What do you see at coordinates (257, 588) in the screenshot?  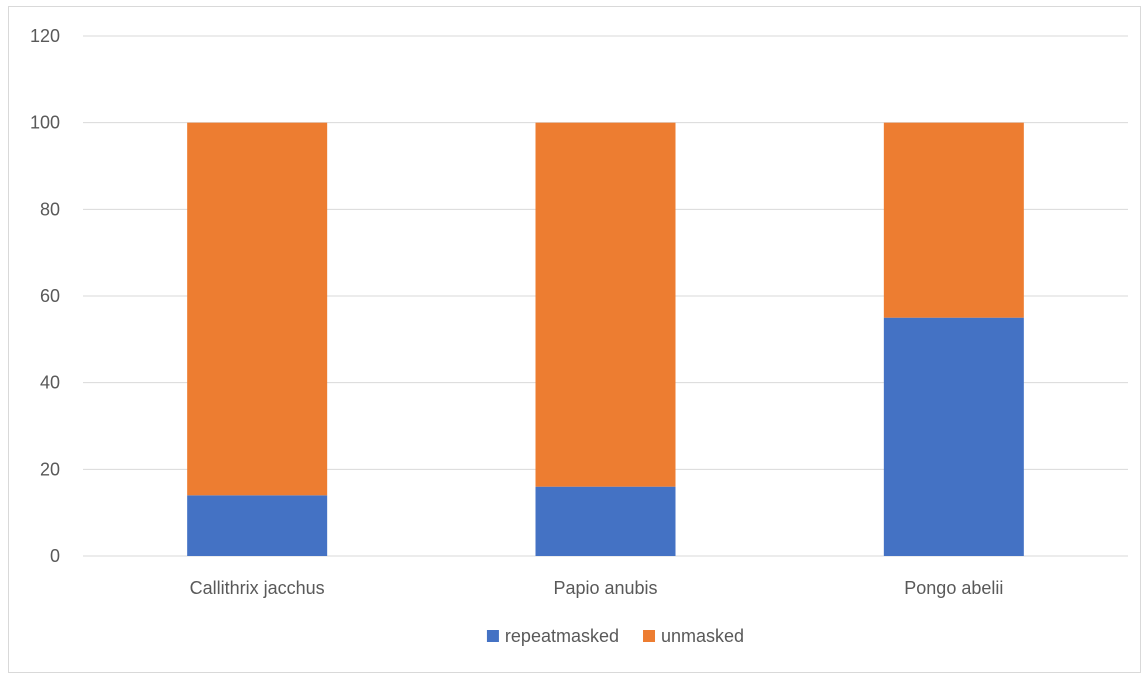 I see `x-category-label: Callithrix jacchus` at bounding box center [257, 588].